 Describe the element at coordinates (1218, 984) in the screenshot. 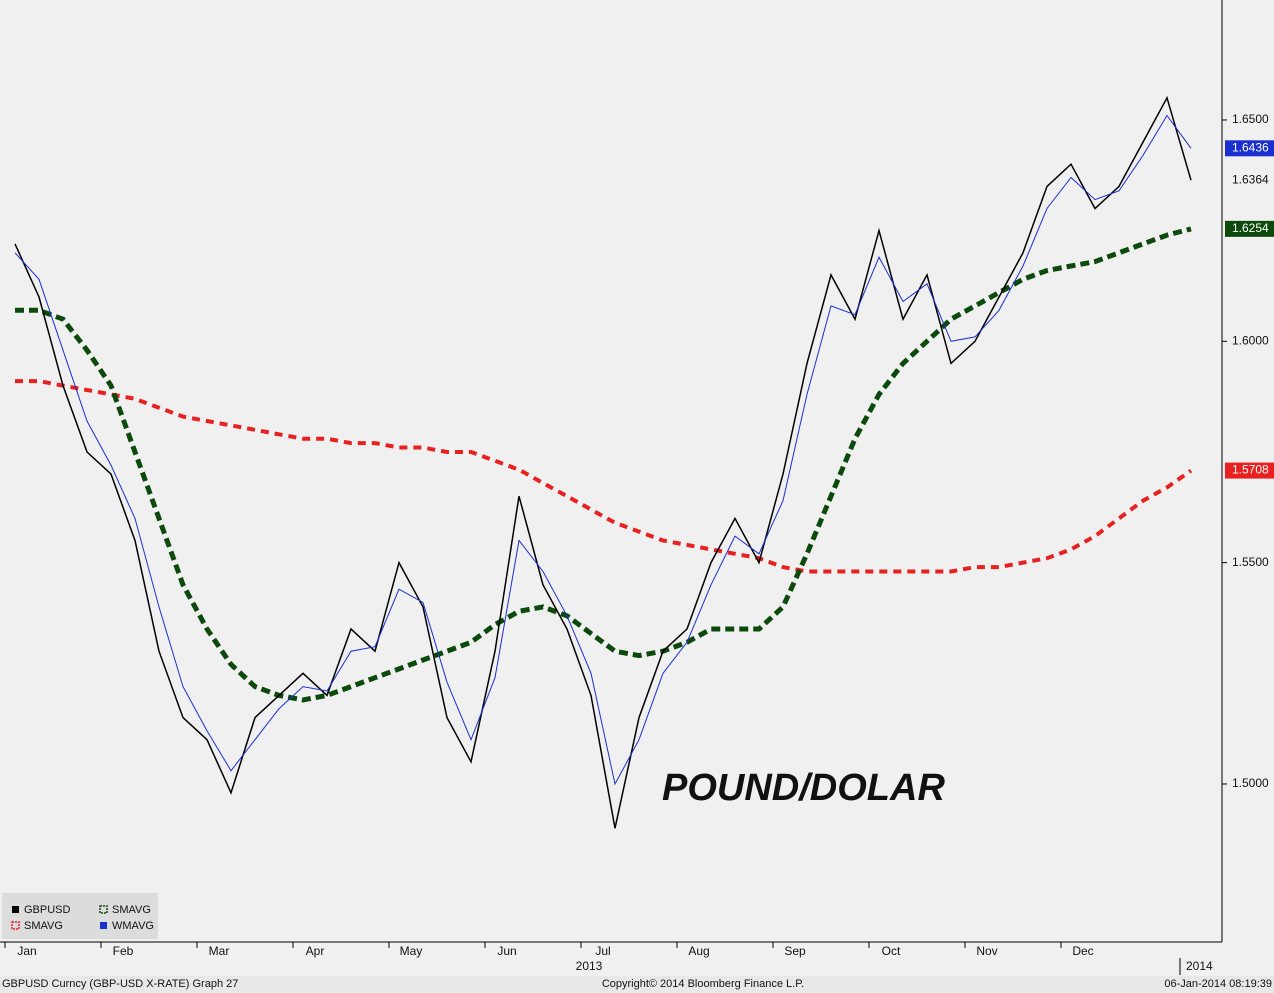

I see `footer-right: 06-Jan-2014 08:19:39` at that location.